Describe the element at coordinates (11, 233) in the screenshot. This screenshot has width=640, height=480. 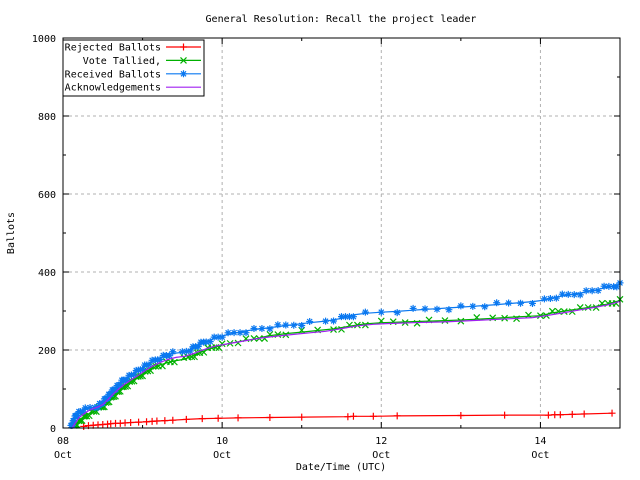
I see `y-axis-label: Ballots` at that location.